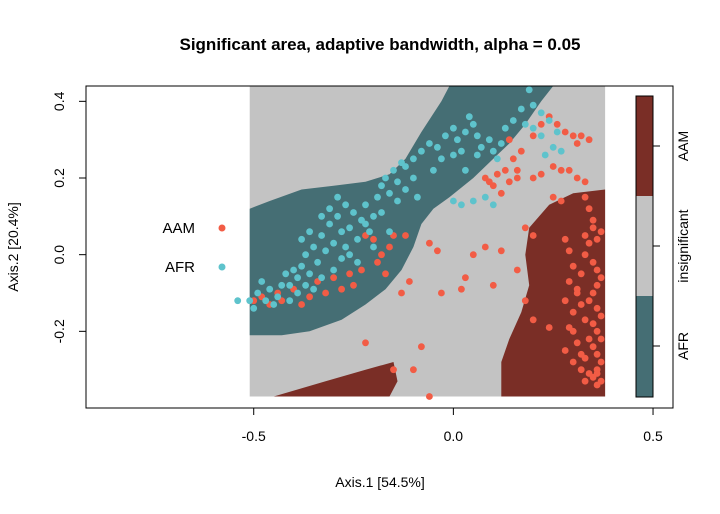 This screenshot has height=514, width=720. I want to click on colorbar-label-aam: AAM, so click(683, 146).